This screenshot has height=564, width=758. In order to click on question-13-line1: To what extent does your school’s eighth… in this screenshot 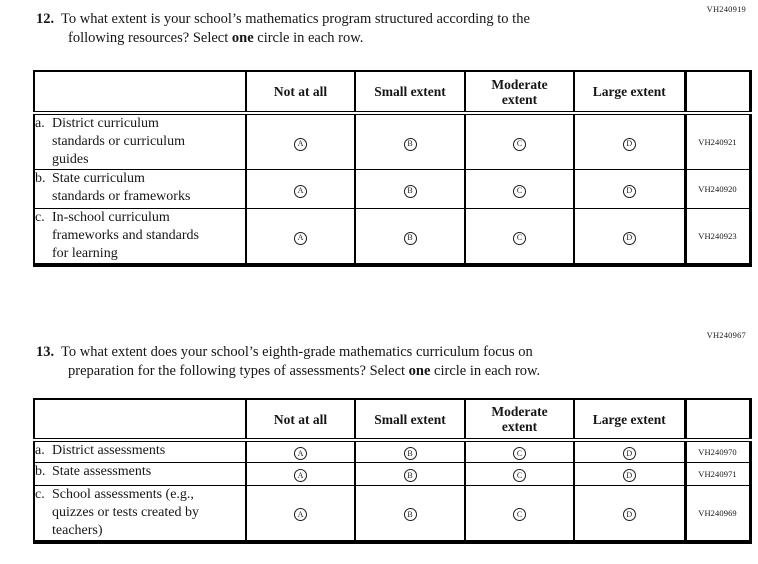, I will do `click(297, 352)`.